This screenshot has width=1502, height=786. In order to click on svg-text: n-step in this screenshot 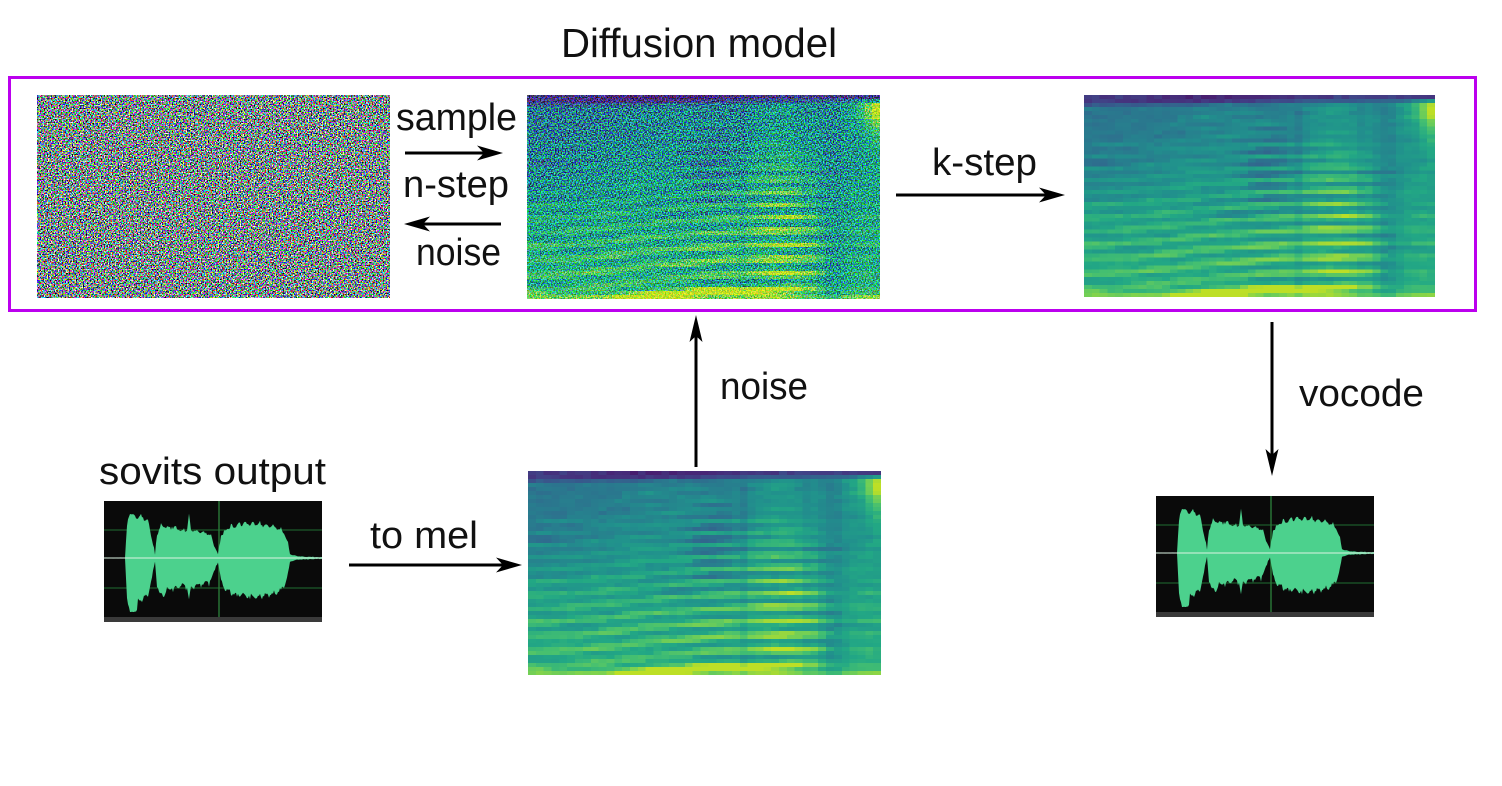, I will do `click(456, 185)`.